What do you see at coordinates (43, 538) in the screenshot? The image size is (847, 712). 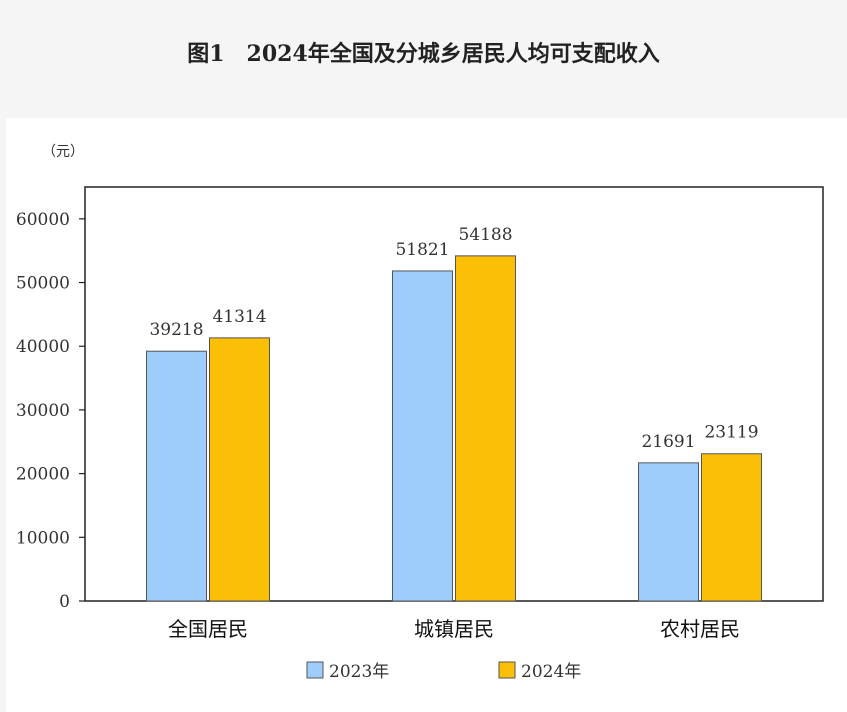 I see `y-tick-label: 10000` at bounding box center [43, 538].